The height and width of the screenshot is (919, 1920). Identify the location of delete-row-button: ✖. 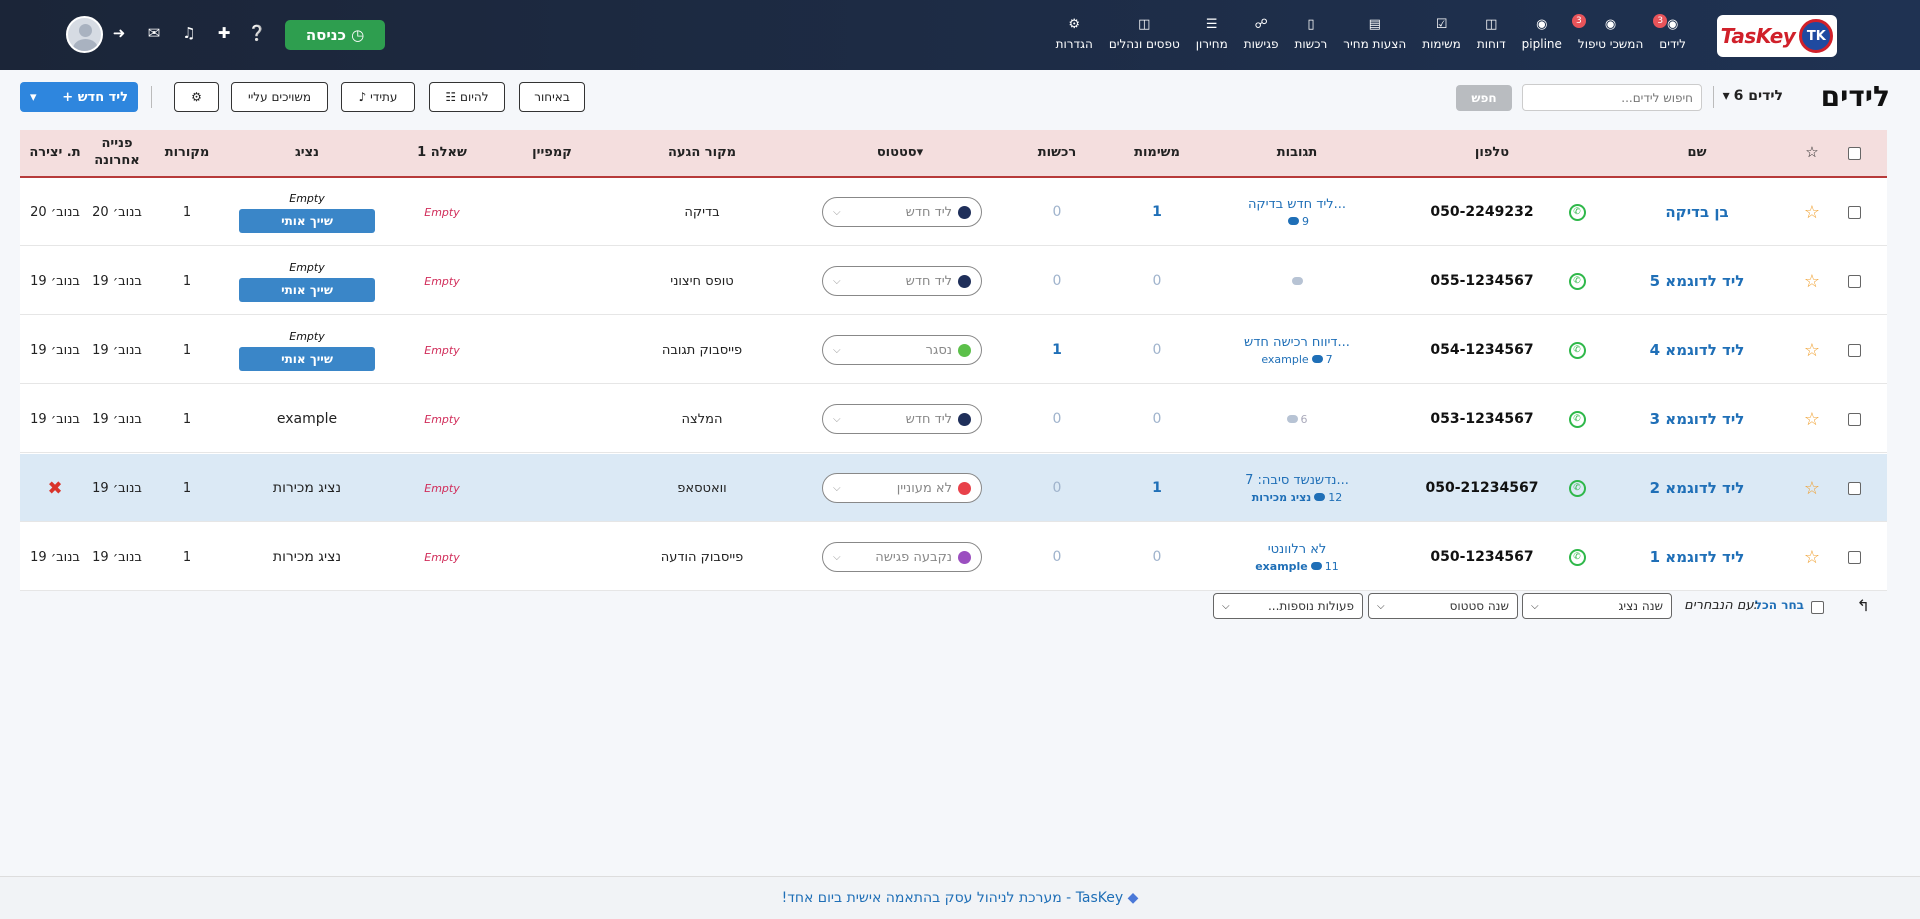
(55, 488).